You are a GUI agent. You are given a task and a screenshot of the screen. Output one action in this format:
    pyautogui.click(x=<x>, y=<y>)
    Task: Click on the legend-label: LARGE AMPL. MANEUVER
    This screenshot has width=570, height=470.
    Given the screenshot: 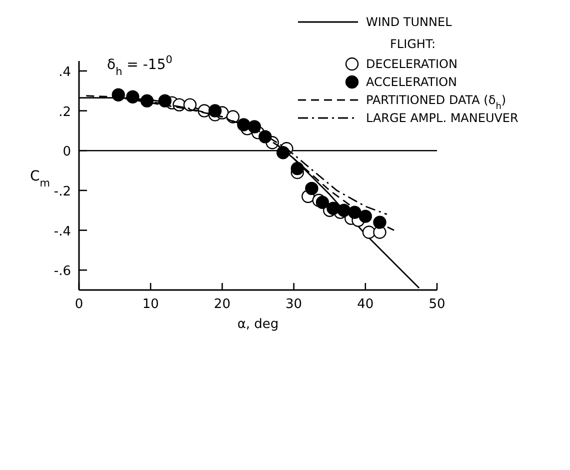 What is the action you would take?
    pyautogui.click(x=442, y=118)
    